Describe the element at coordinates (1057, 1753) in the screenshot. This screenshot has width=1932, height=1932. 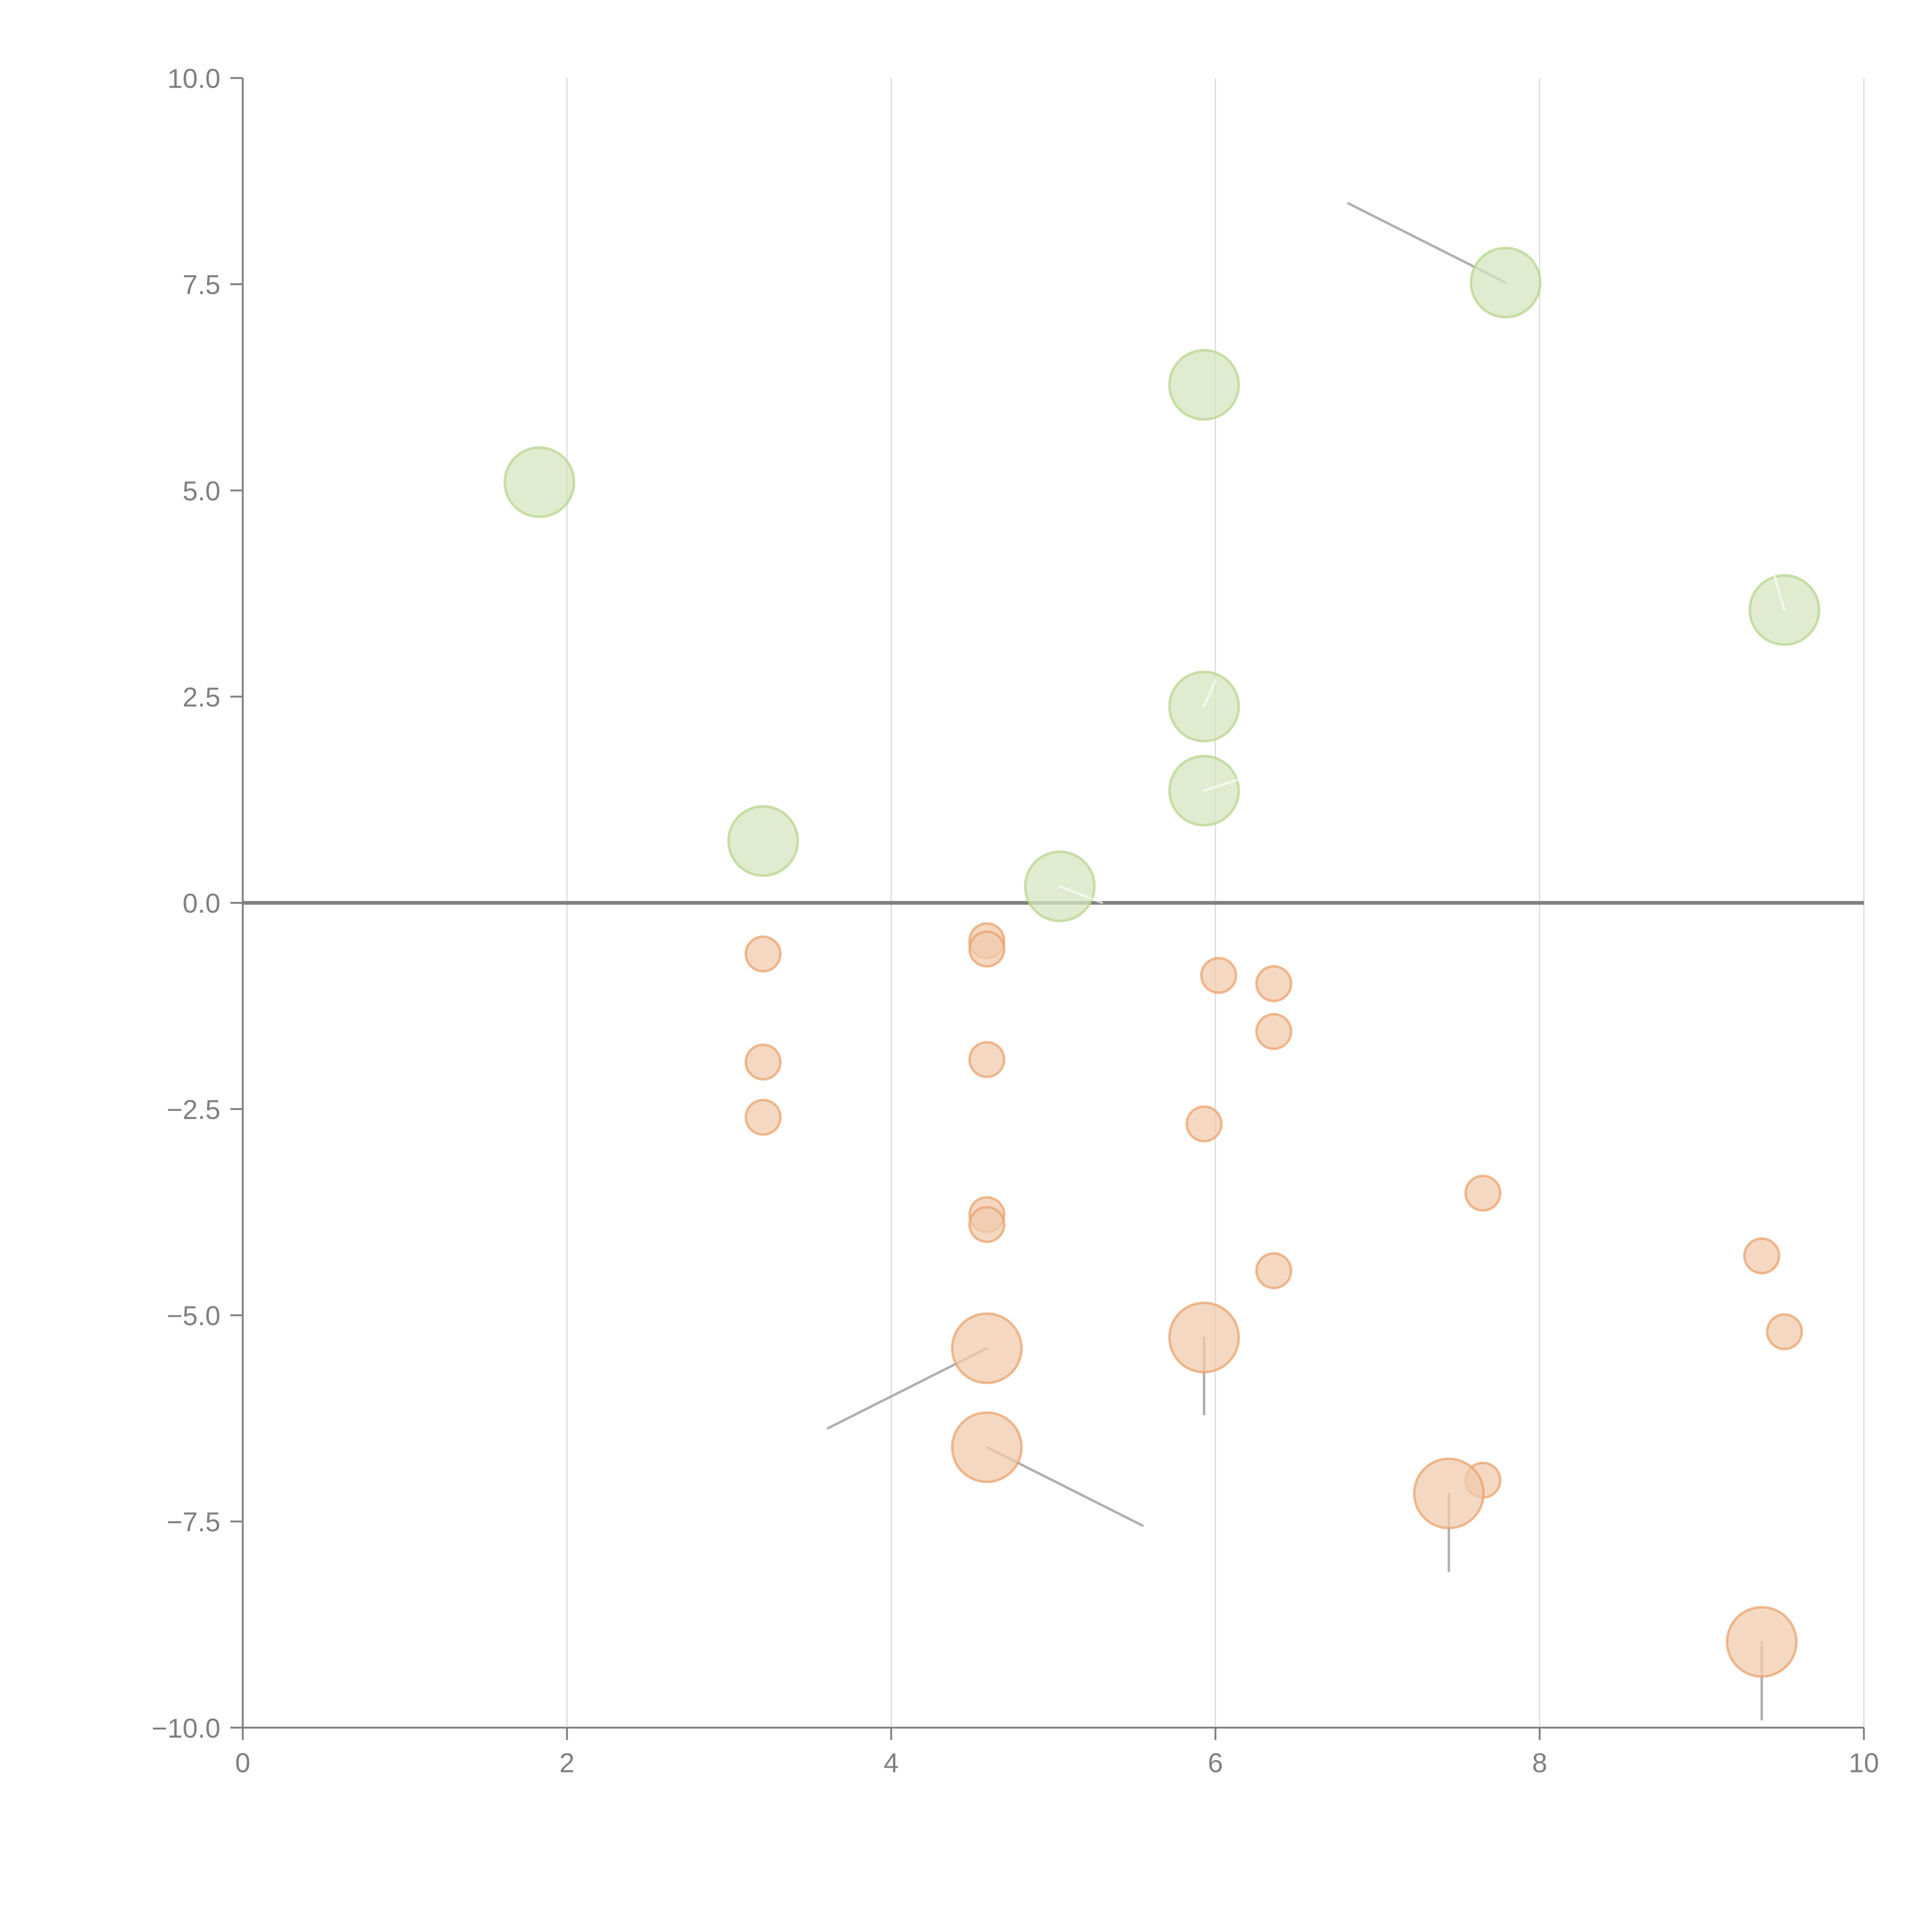
I see `x-axis-ticks: 0 2 4 6 8 10` at that location.